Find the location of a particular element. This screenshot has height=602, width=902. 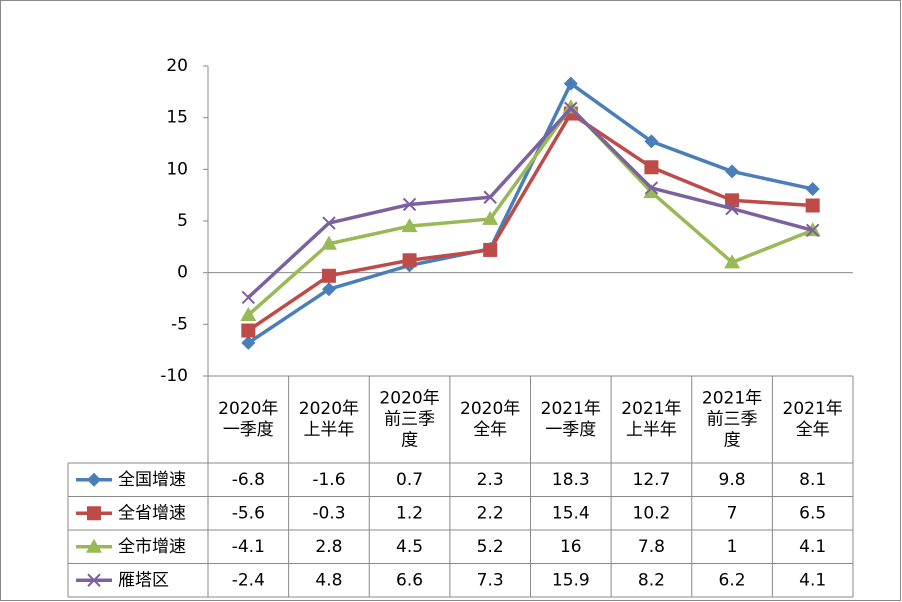

legend-label: 雁塔区 is located at coordinates (143, 580).